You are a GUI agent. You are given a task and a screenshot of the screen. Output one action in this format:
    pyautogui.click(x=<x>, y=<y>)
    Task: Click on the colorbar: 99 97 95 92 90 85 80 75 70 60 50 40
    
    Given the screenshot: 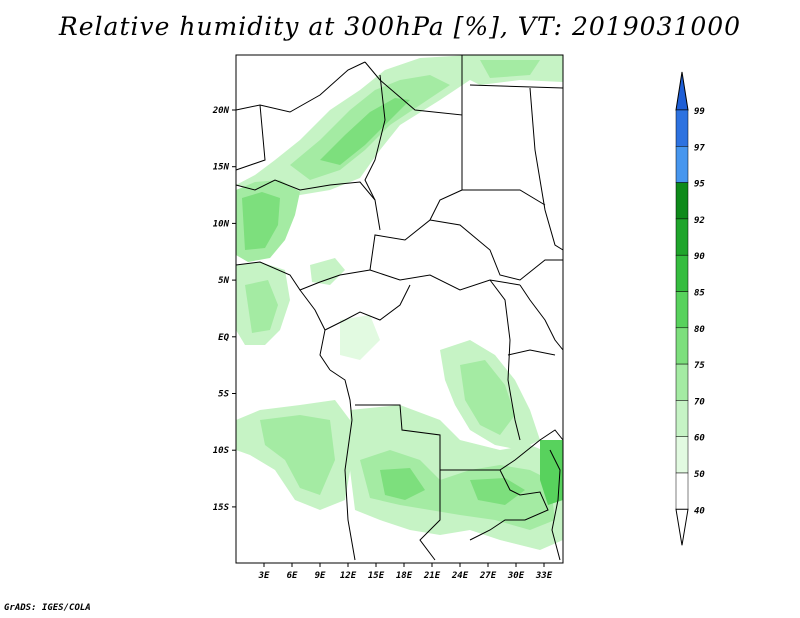 What is the action you would take?
    pyautogui.click(x=690, y=308)
    